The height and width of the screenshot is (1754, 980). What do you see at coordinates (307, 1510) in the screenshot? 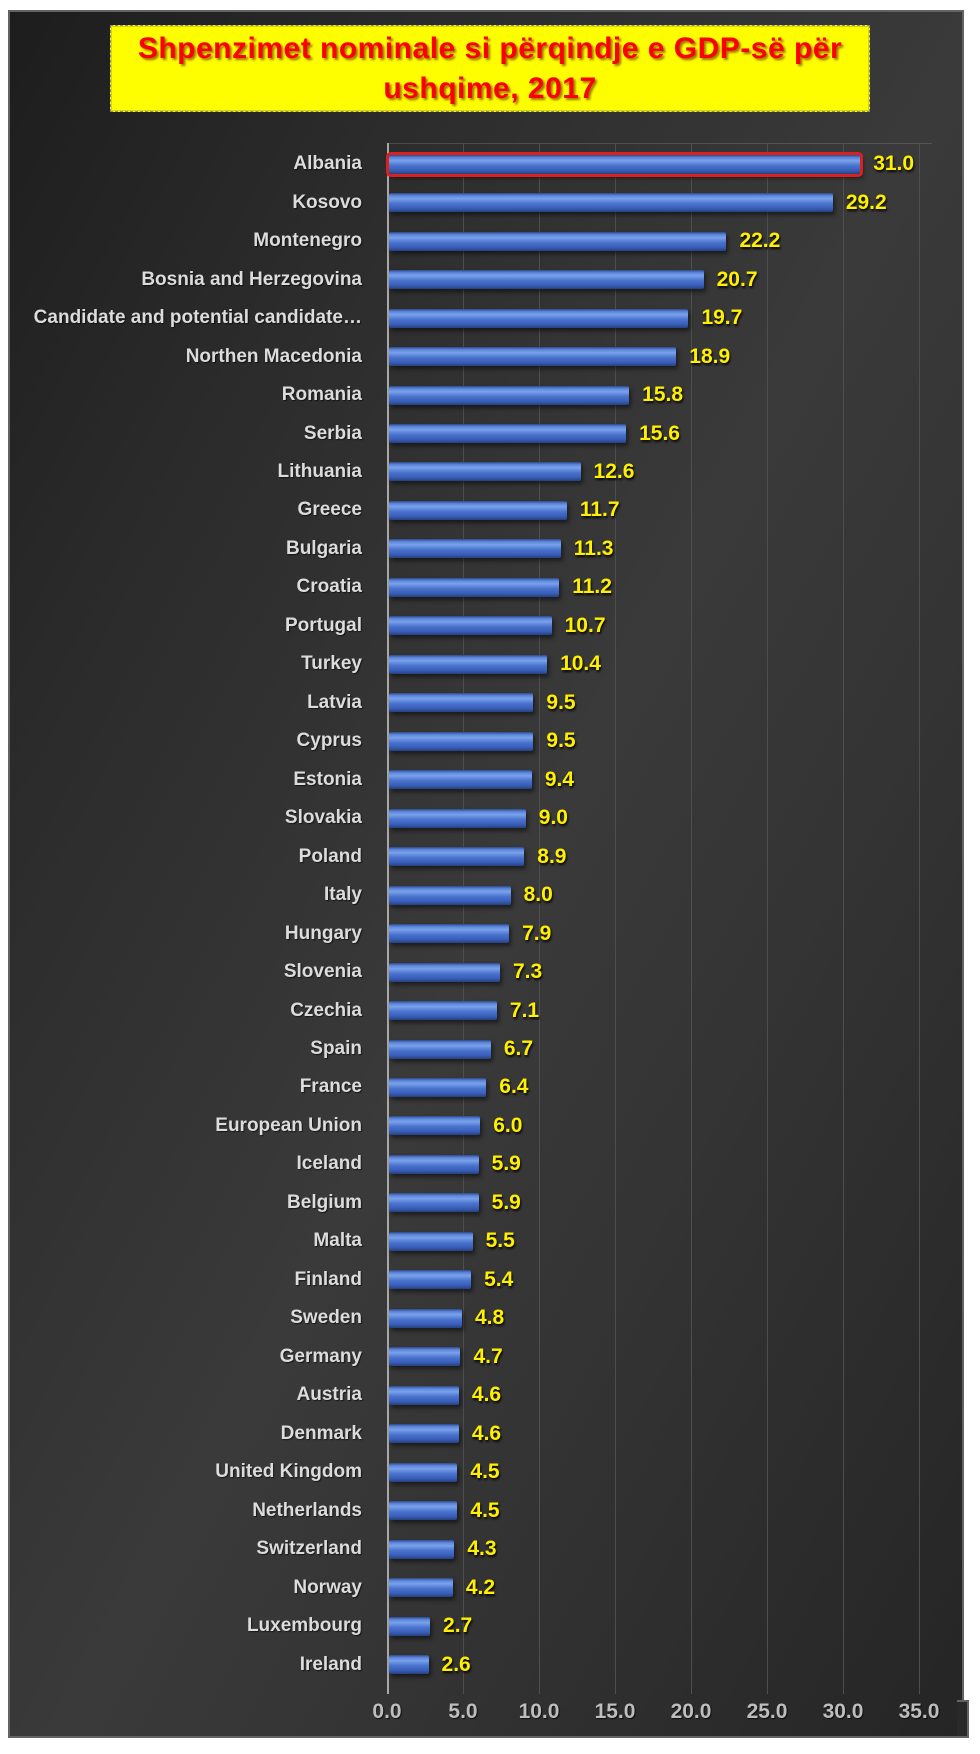
I see `category-label: Netherlands` at bounding box center [307, 1510].